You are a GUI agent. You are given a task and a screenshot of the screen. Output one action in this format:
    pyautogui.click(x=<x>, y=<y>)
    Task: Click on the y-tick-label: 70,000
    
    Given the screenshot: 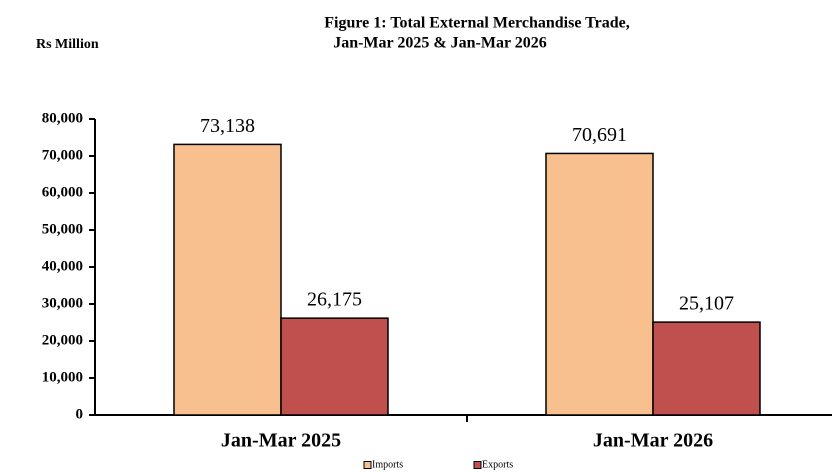 What is the action you would take?
    pyautogui.click(x=62, y=155)
    